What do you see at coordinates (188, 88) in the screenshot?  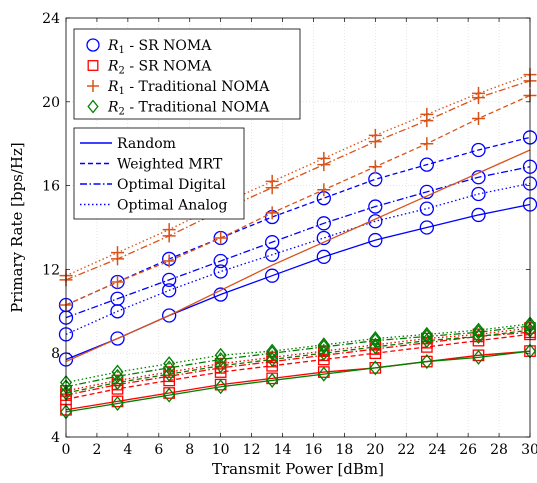 I see `legend-label: R1 - Traditional NOMA` at bounding box center [188, 88].